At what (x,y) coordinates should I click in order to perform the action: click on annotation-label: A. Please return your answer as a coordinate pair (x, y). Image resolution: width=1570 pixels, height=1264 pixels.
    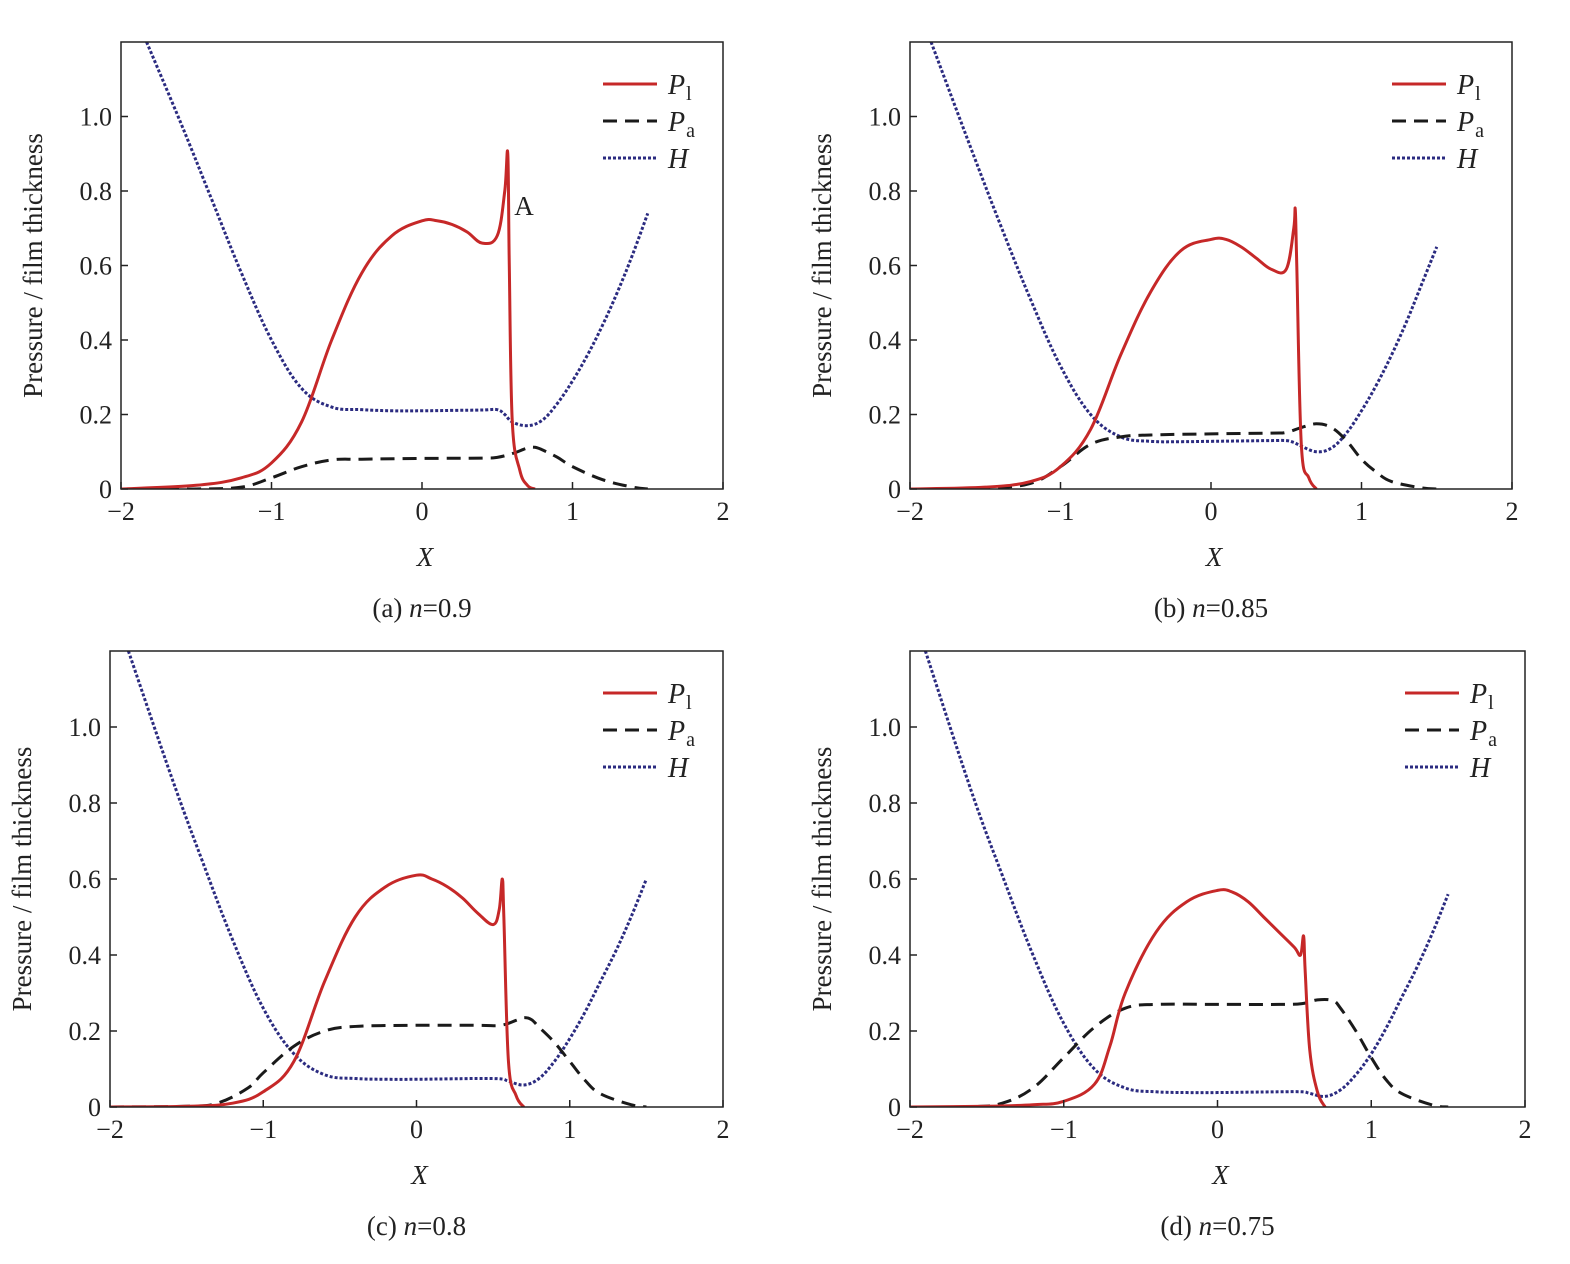
    Looking at the image, I should click on (524, 206).